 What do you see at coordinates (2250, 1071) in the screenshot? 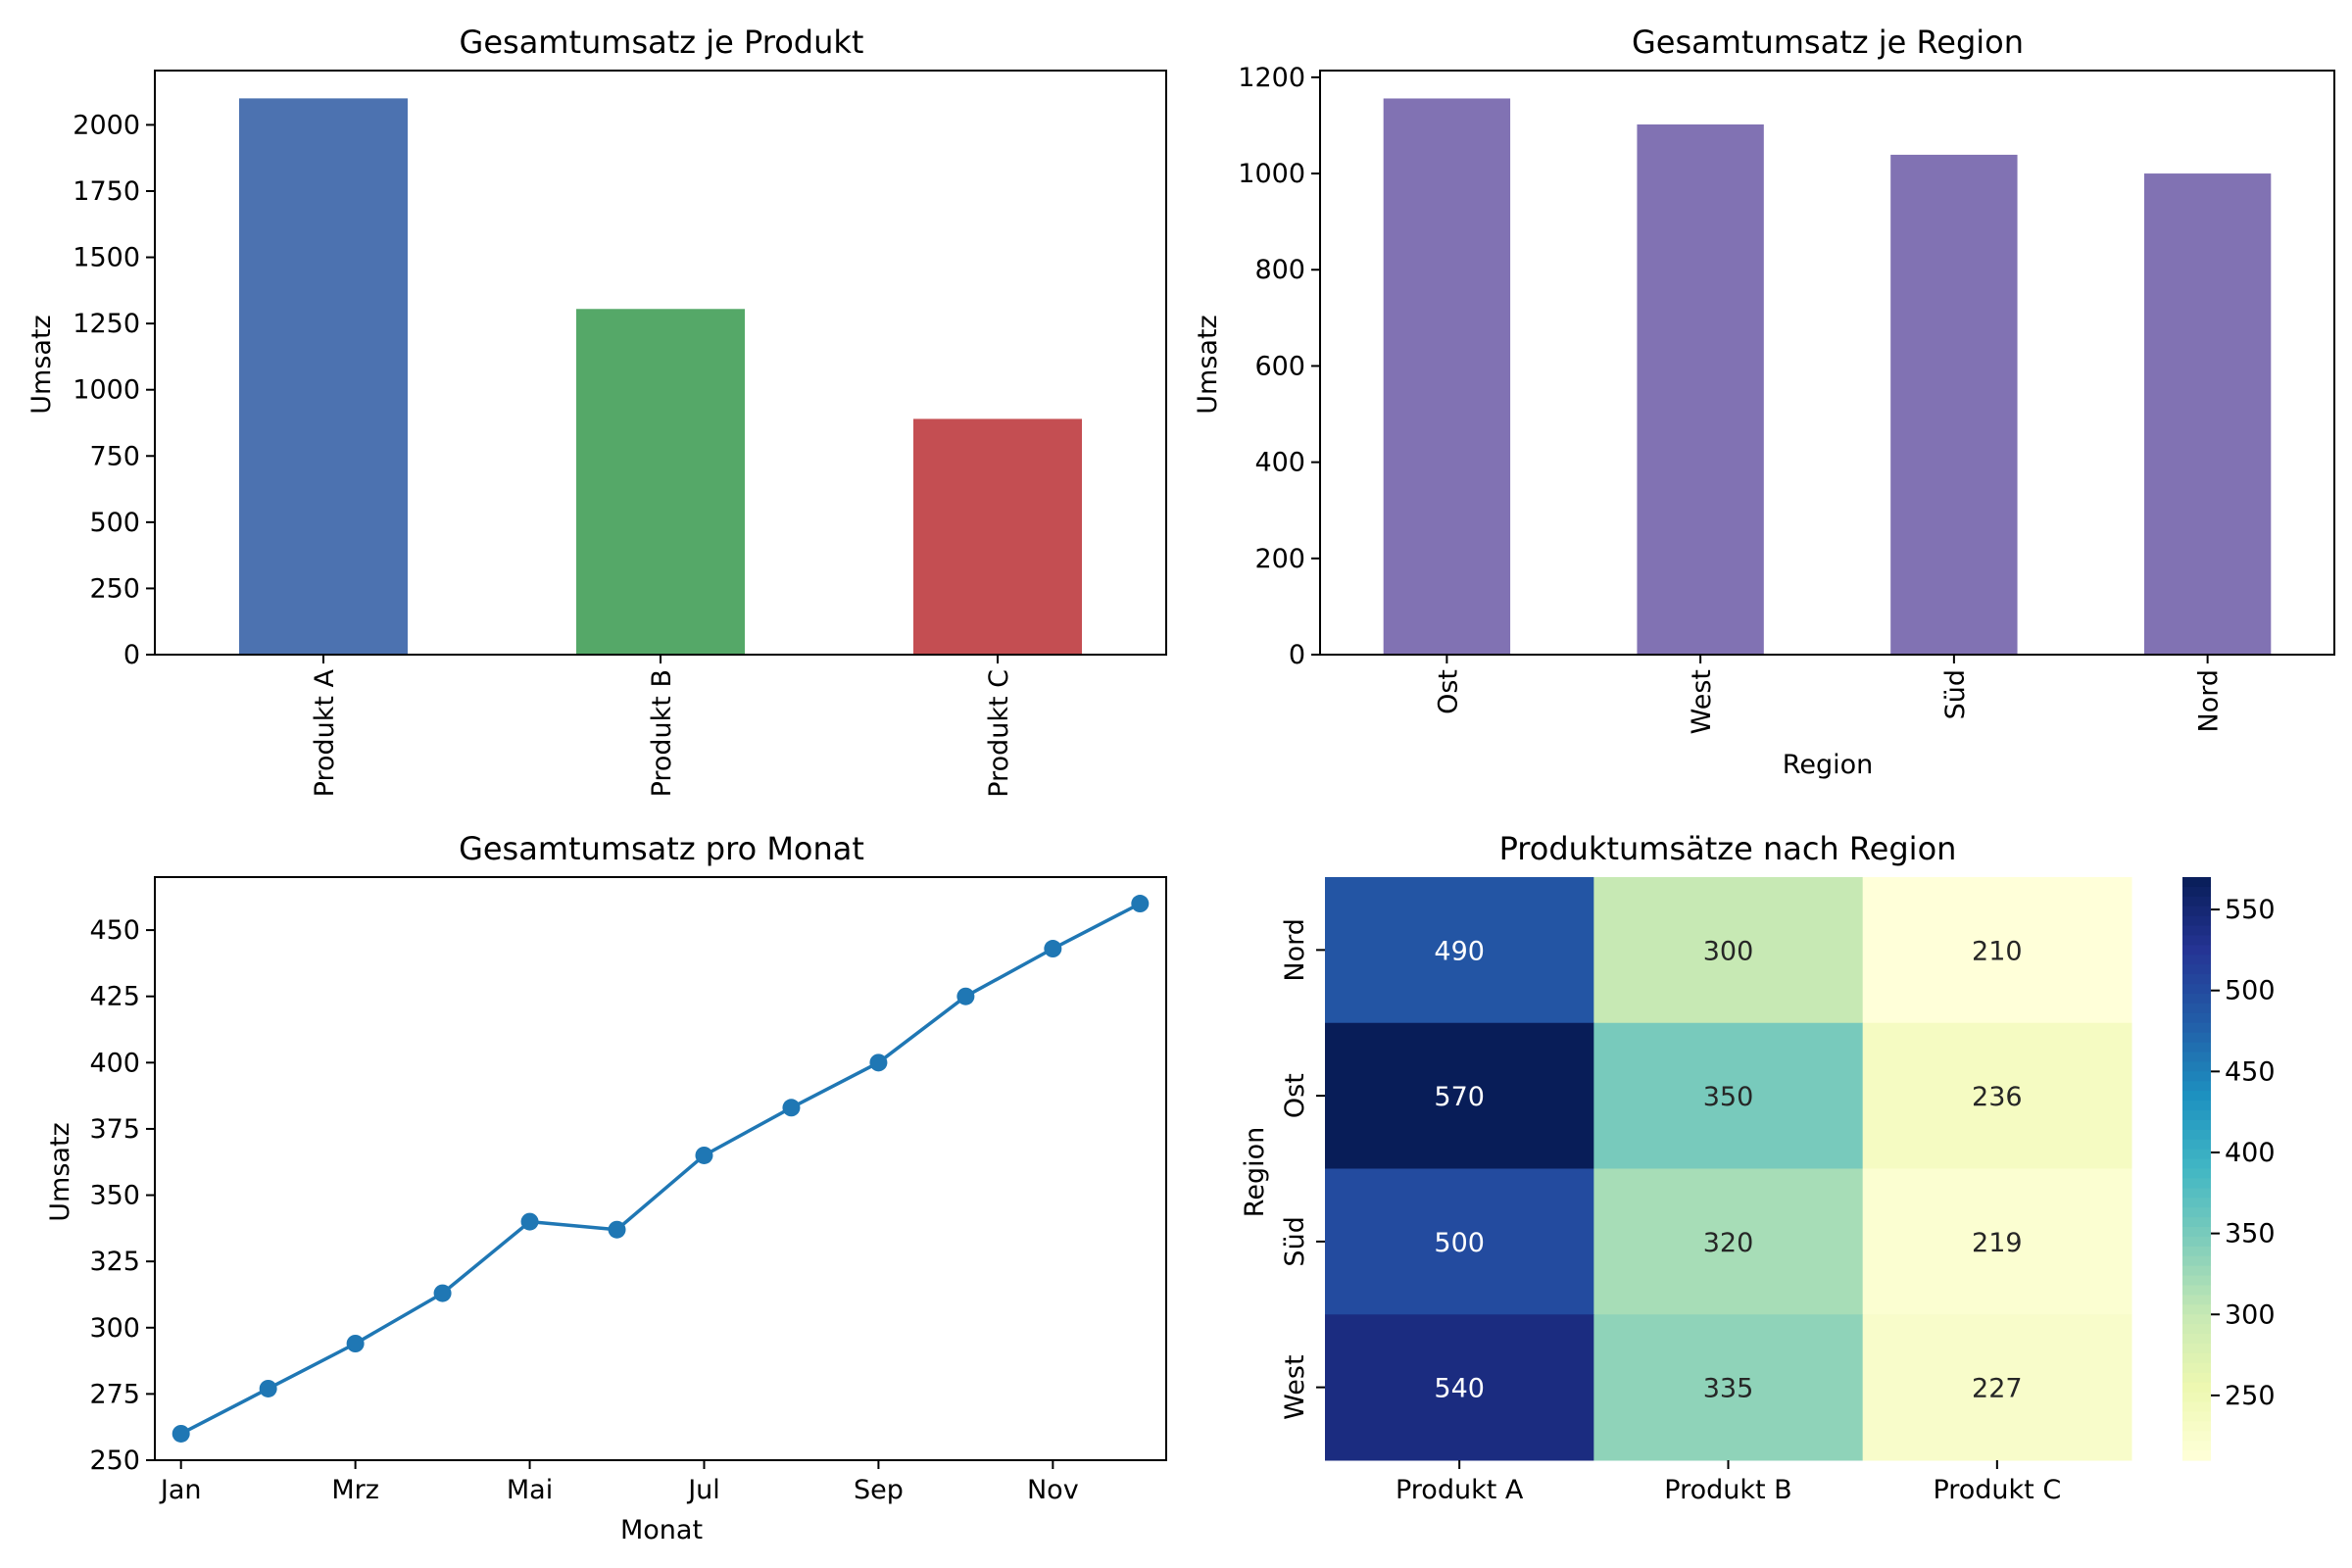
I see `colorbar-tick-label: 450` at bounding box center [2250, 1071].